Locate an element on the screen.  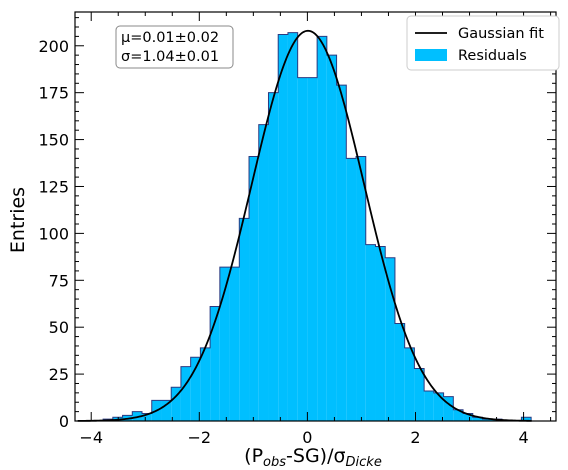
x-tick-label: 0 is located at coordinates (307, 437).